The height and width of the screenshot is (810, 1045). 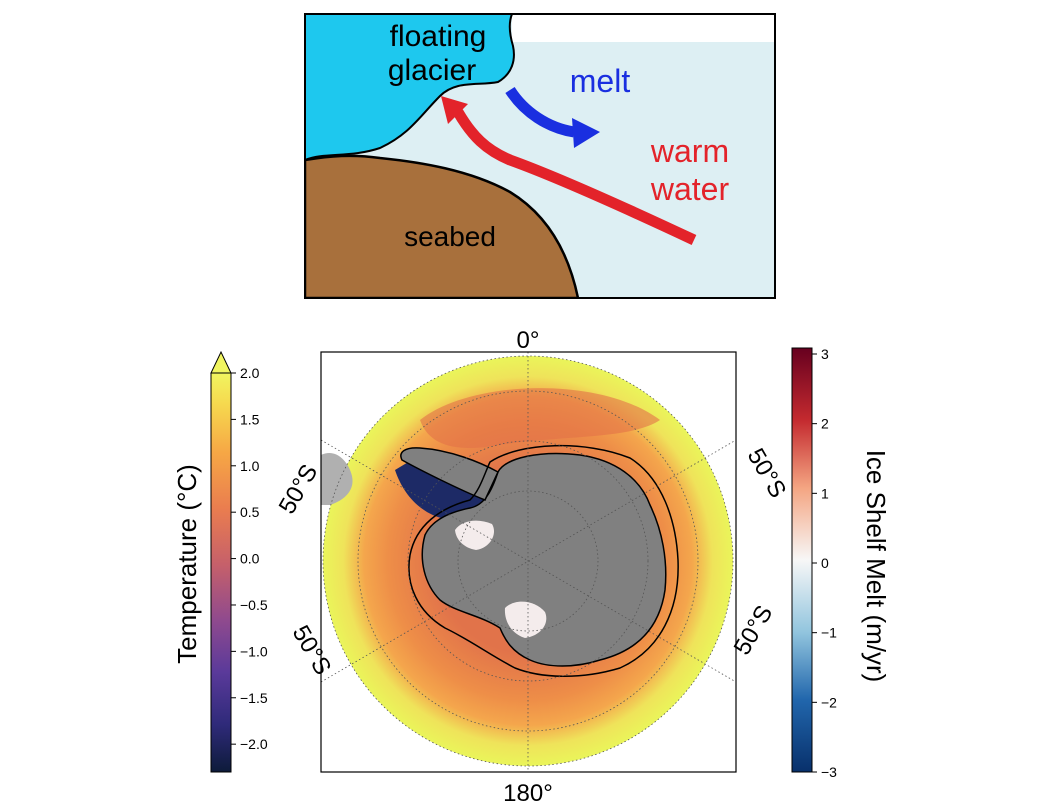 I want to click on melt-colorbar: 3 2 1 0 −1 −2 −3 Ice Shelf Melt (m/yr), so click(x=841, y=563).